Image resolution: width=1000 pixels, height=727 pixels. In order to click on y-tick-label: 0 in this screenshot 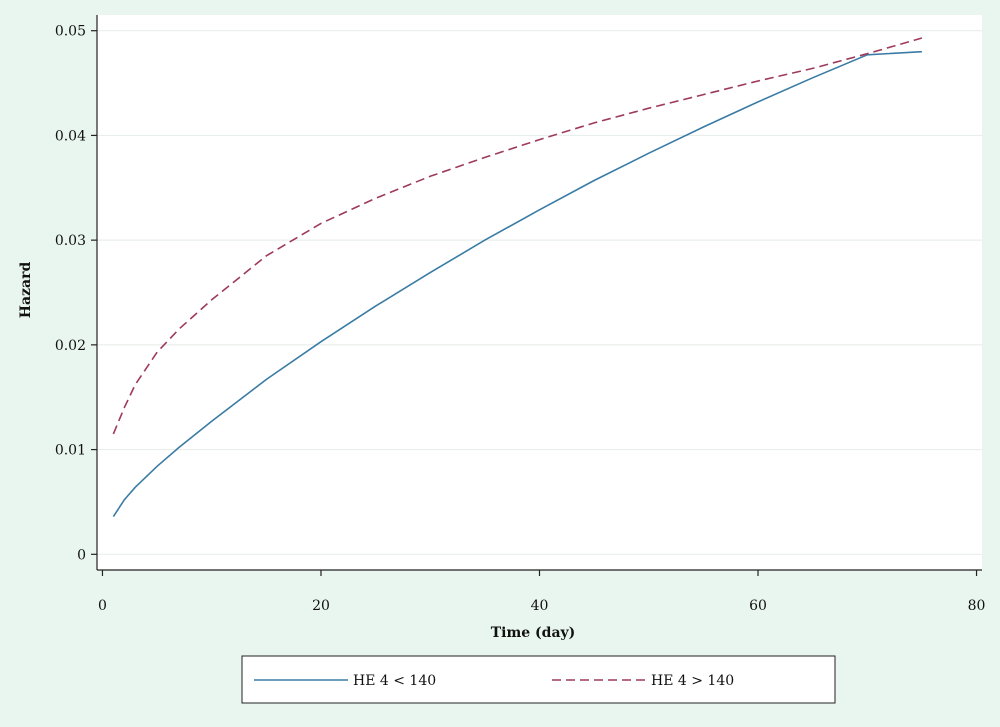, I will do `click(81, 555)`.